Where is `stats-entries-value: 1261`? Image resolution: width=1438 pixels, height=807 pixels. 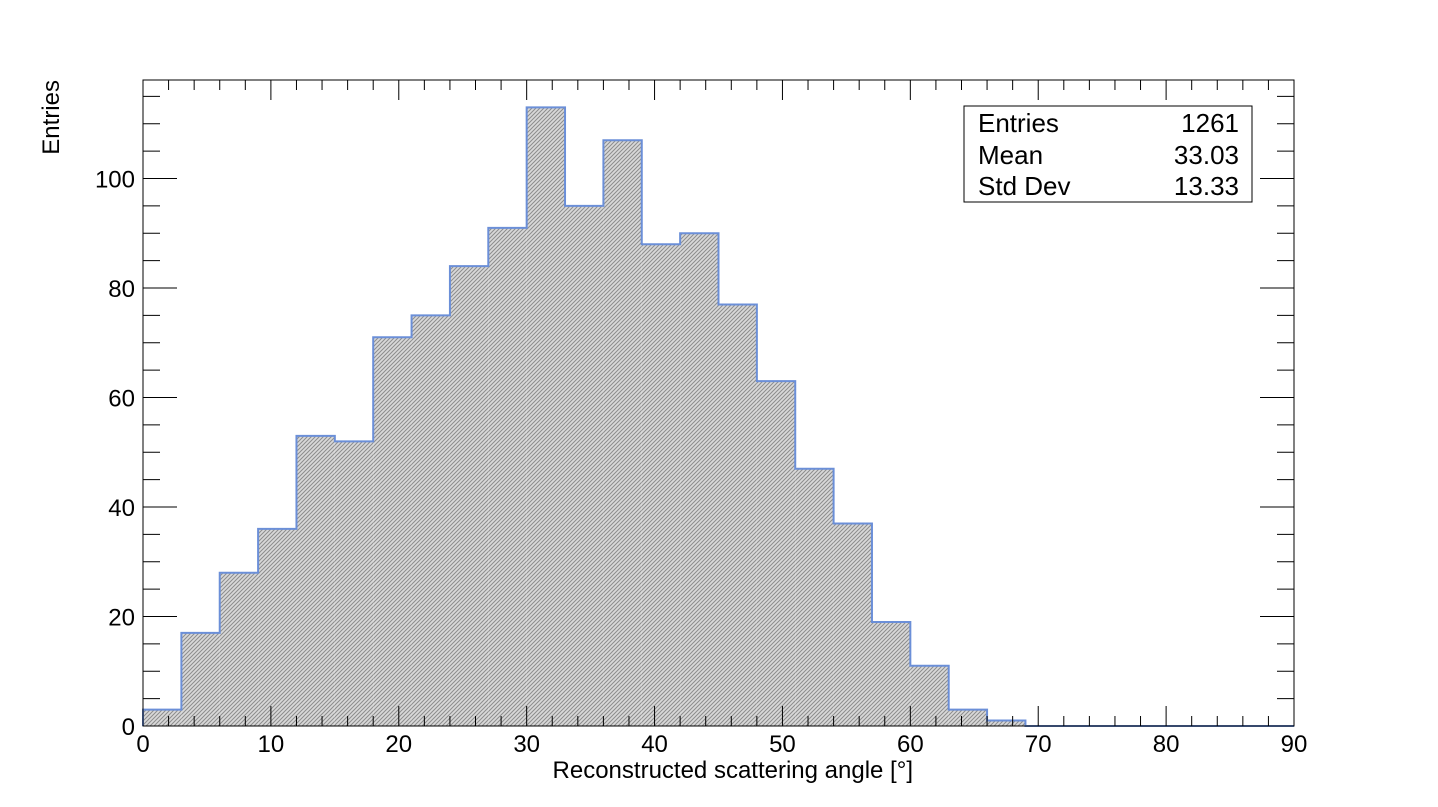
stats-entries-value: 1261 is located at coordinates (1210, 123).